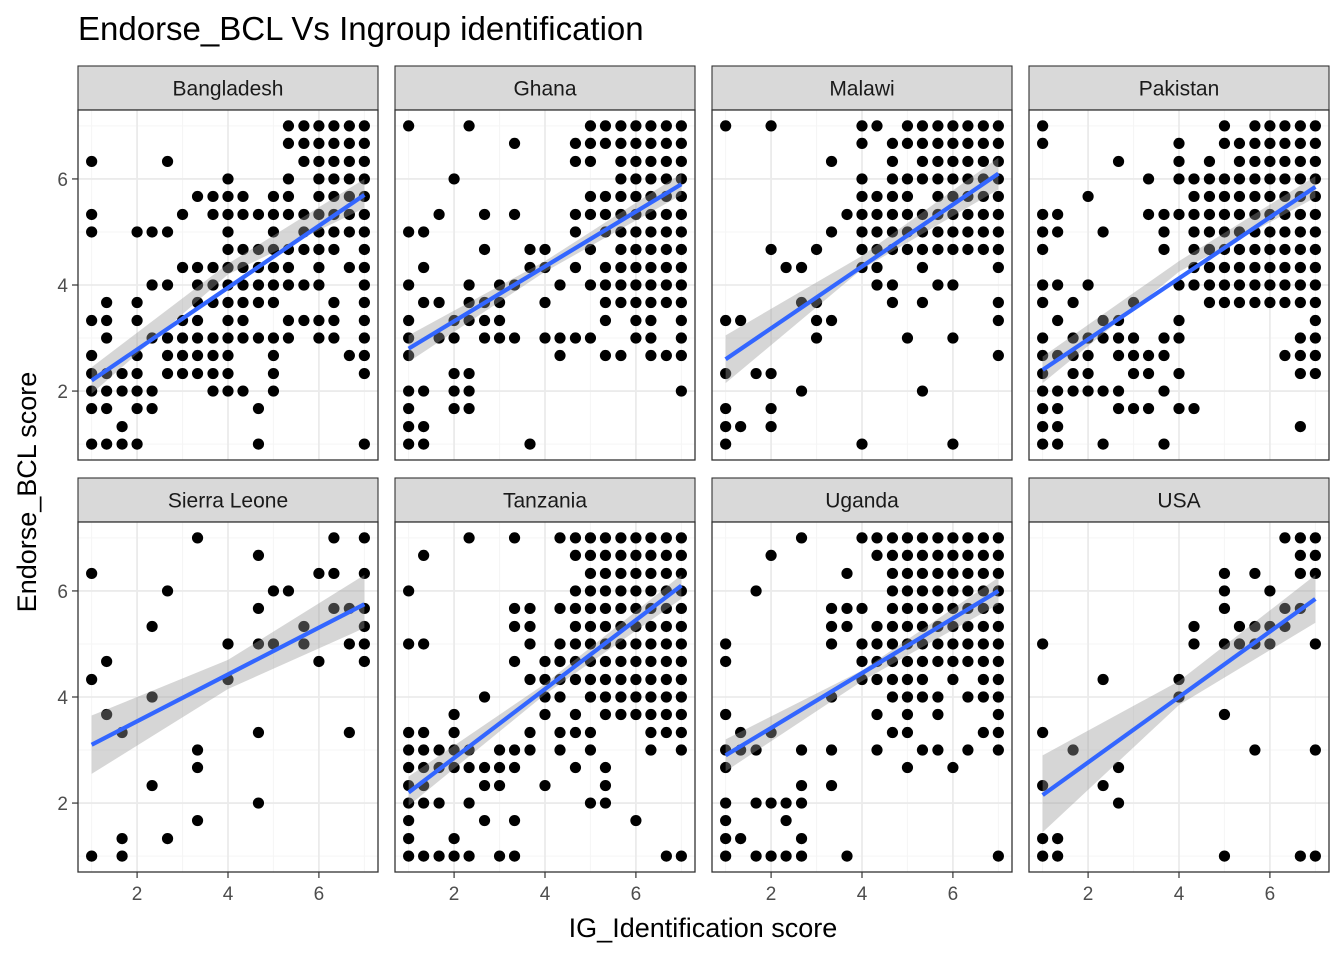 The image size is (1344, 960). Describe the element at coordinates (862, 697) in the screenshot. I see `points-uganda` at that location.